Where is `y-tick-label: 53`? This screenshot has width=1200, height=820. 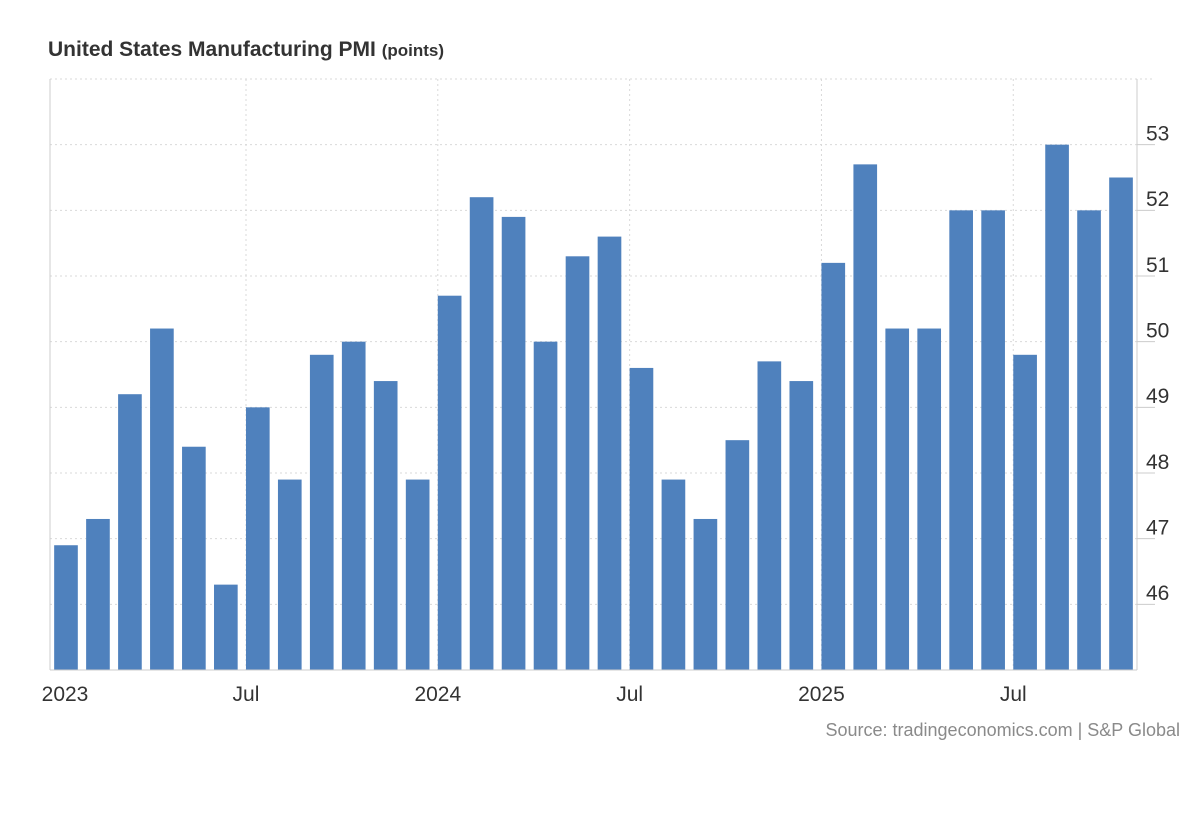 y-tick-label: 53 is located at coordinates (1157, 133).